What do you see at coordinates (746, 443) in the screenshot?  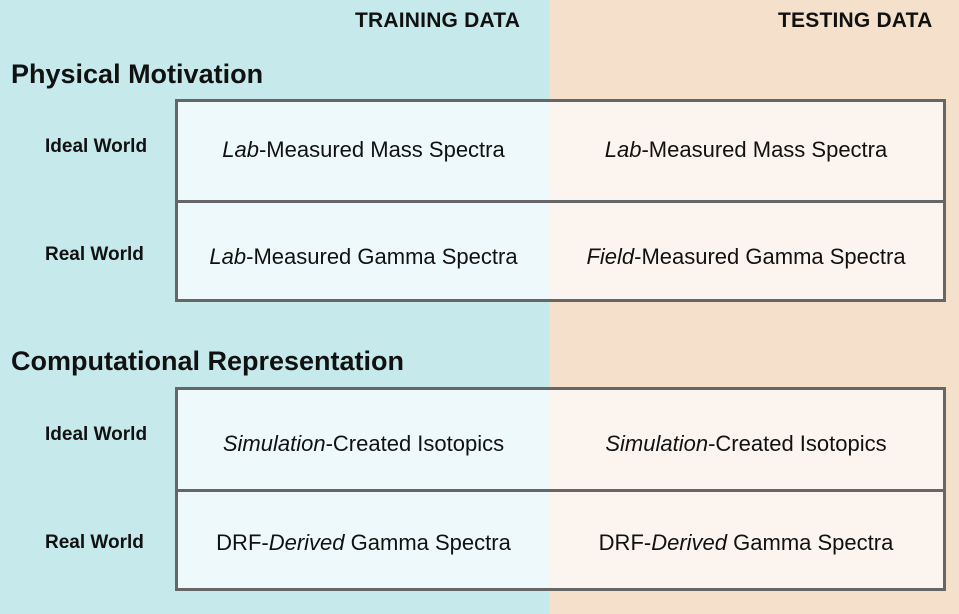 I see `cell-testing-ideal-computational: Simulation-Created Isotopics` at bounding box center [746, 443].